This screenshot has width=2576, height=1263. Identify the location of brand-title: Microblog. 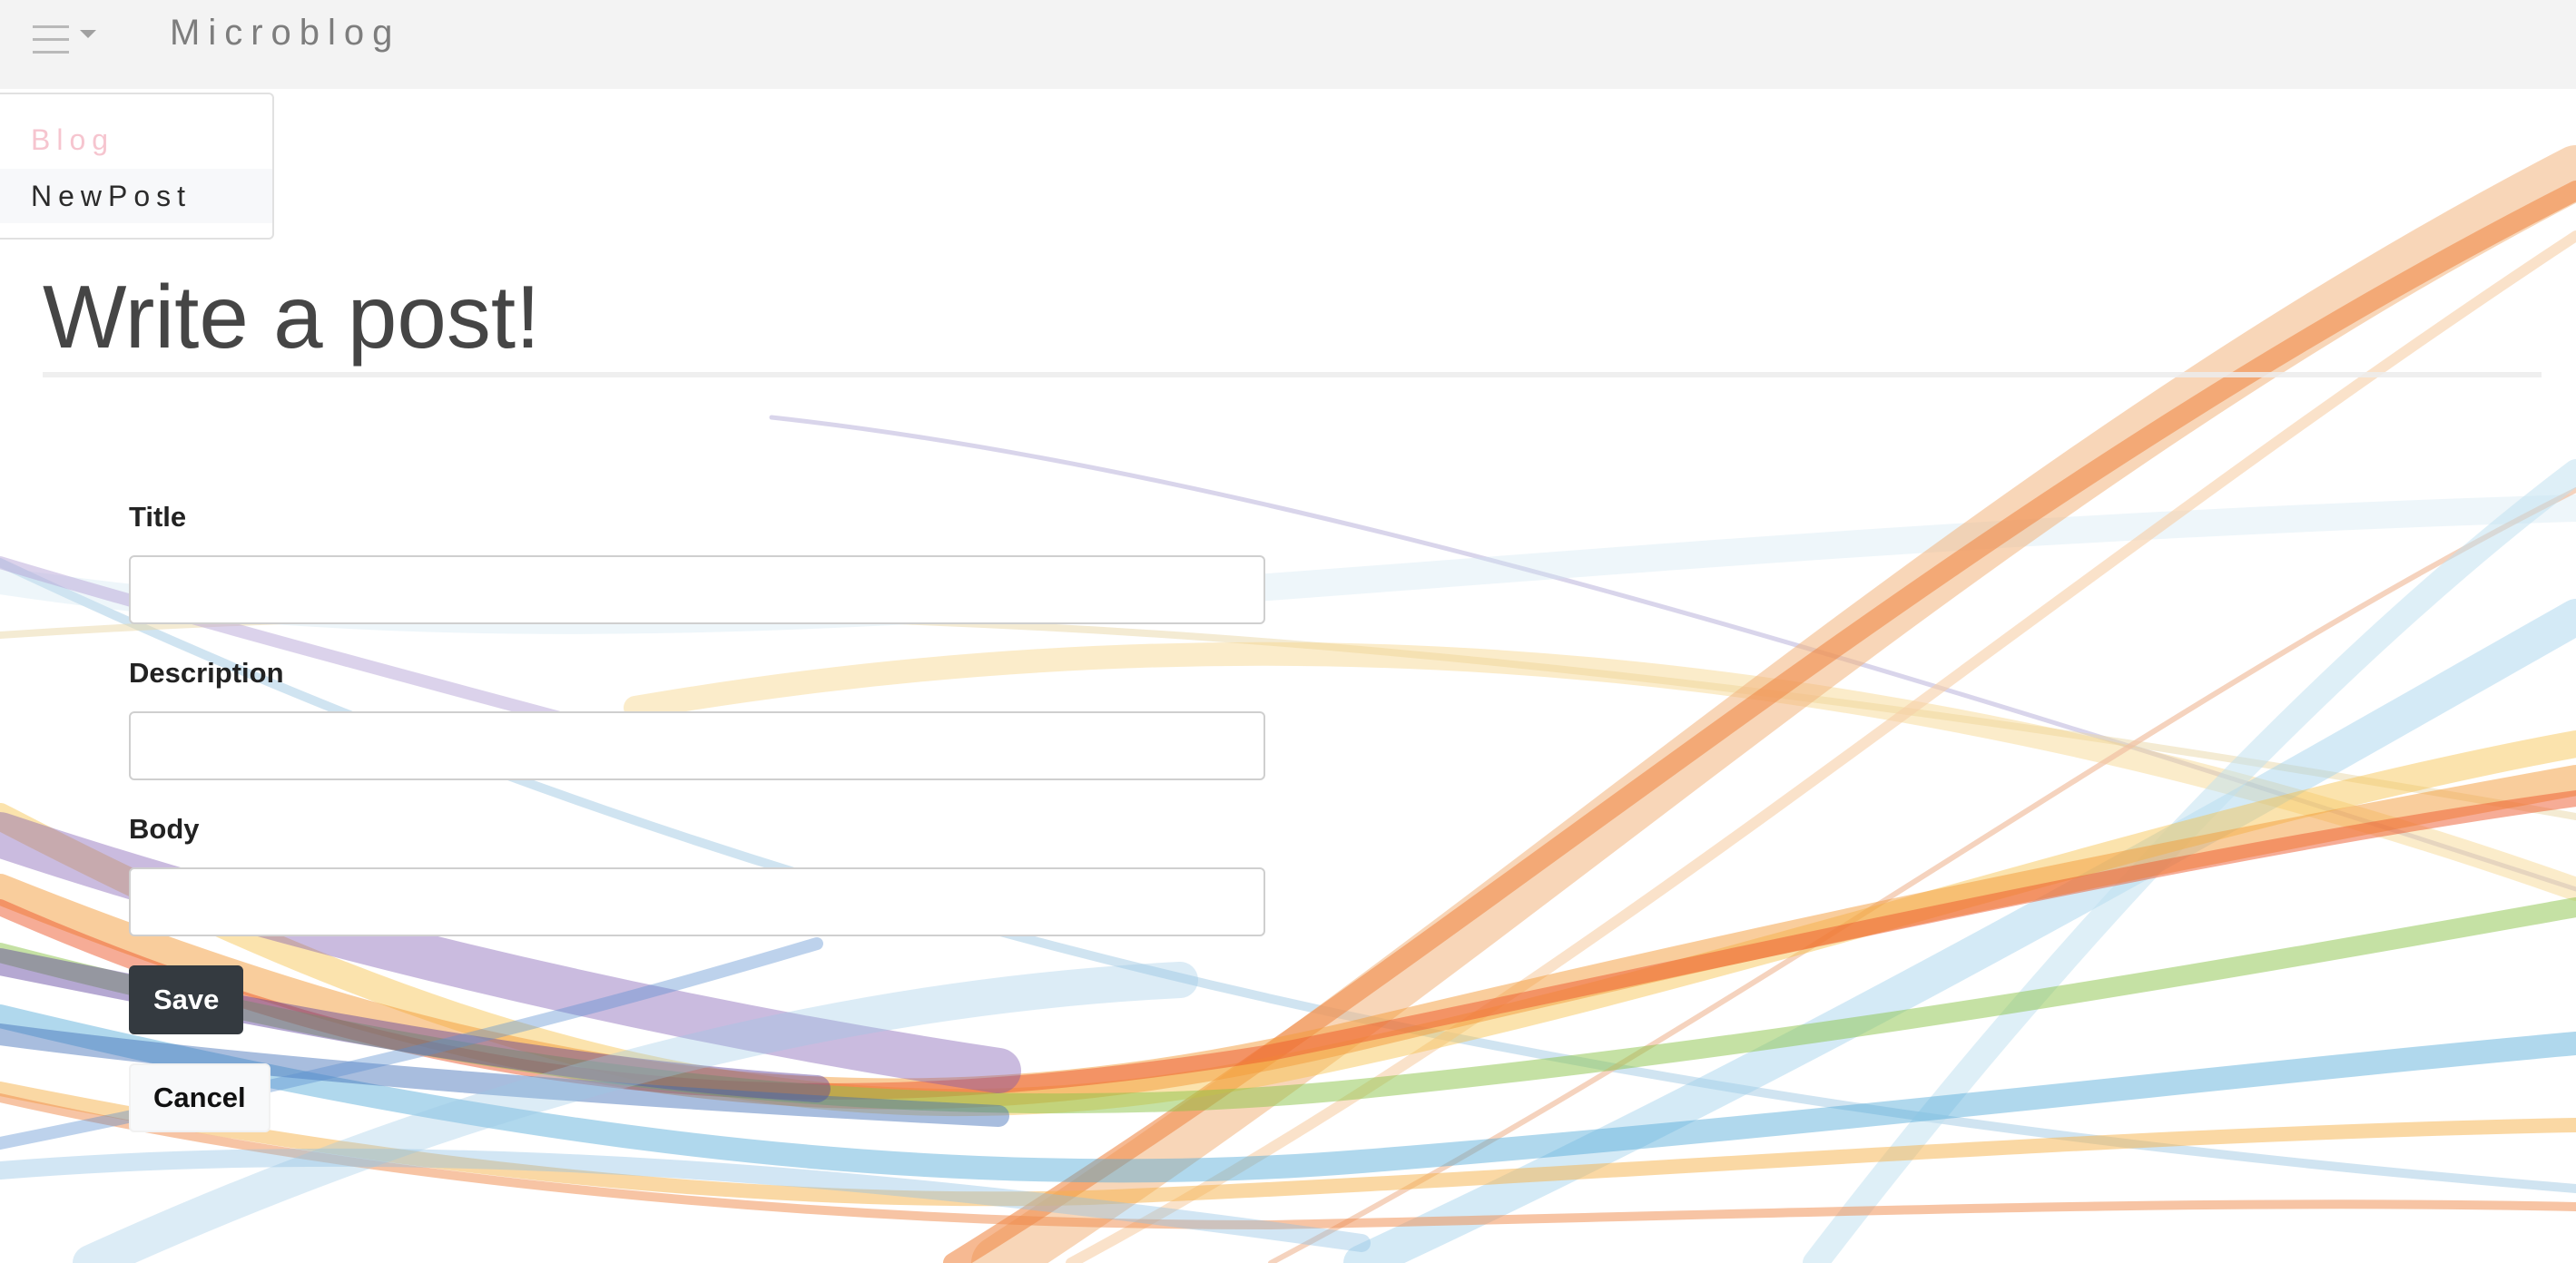
(285, 33).